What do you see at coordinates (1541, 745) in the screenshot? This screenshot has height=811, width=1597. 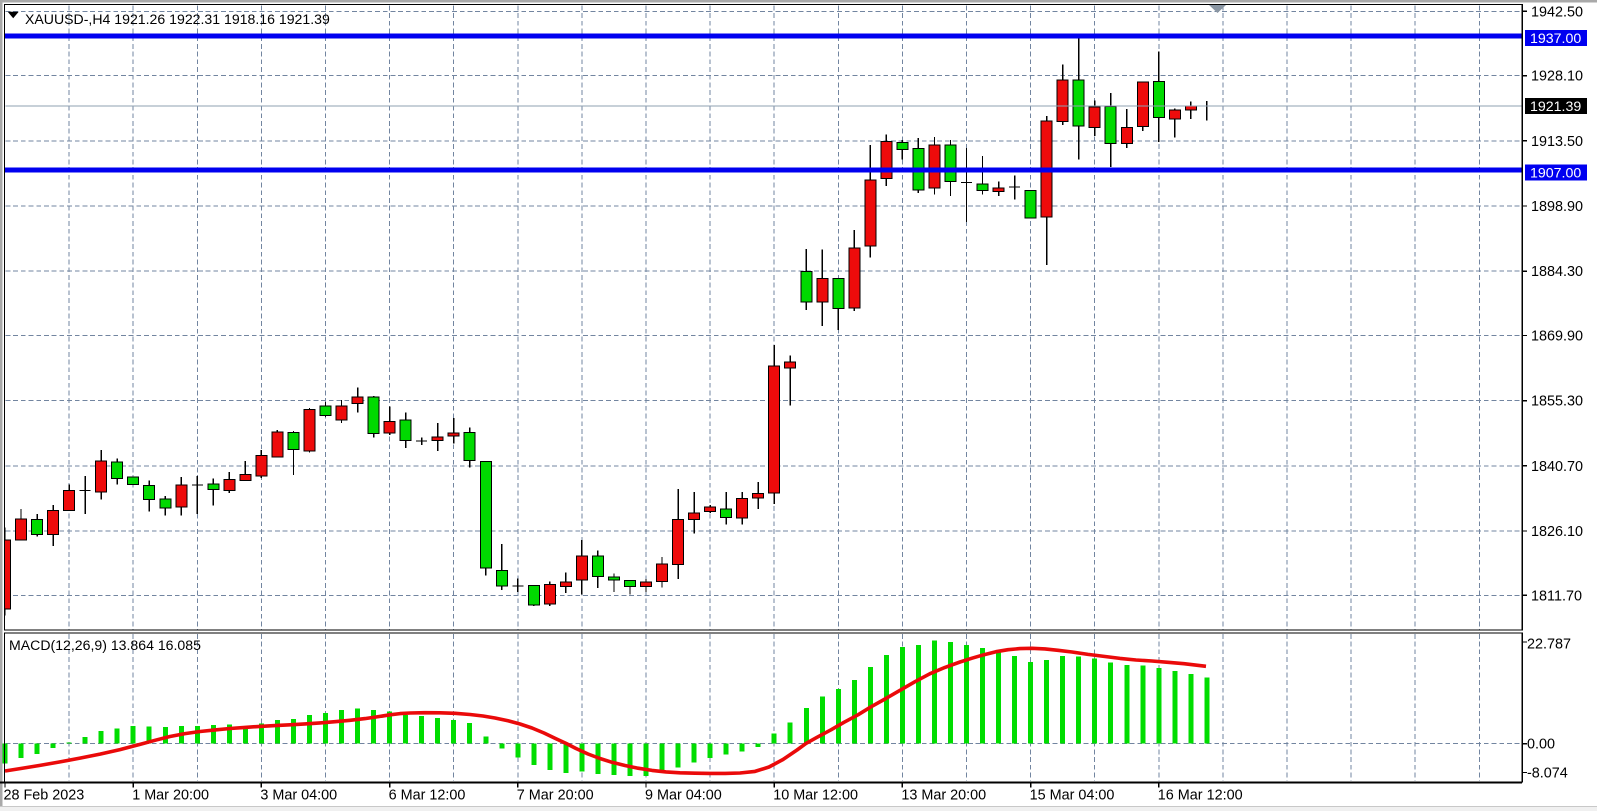 I see `svg-text: 0.00` at bounding box center [1541, 745].